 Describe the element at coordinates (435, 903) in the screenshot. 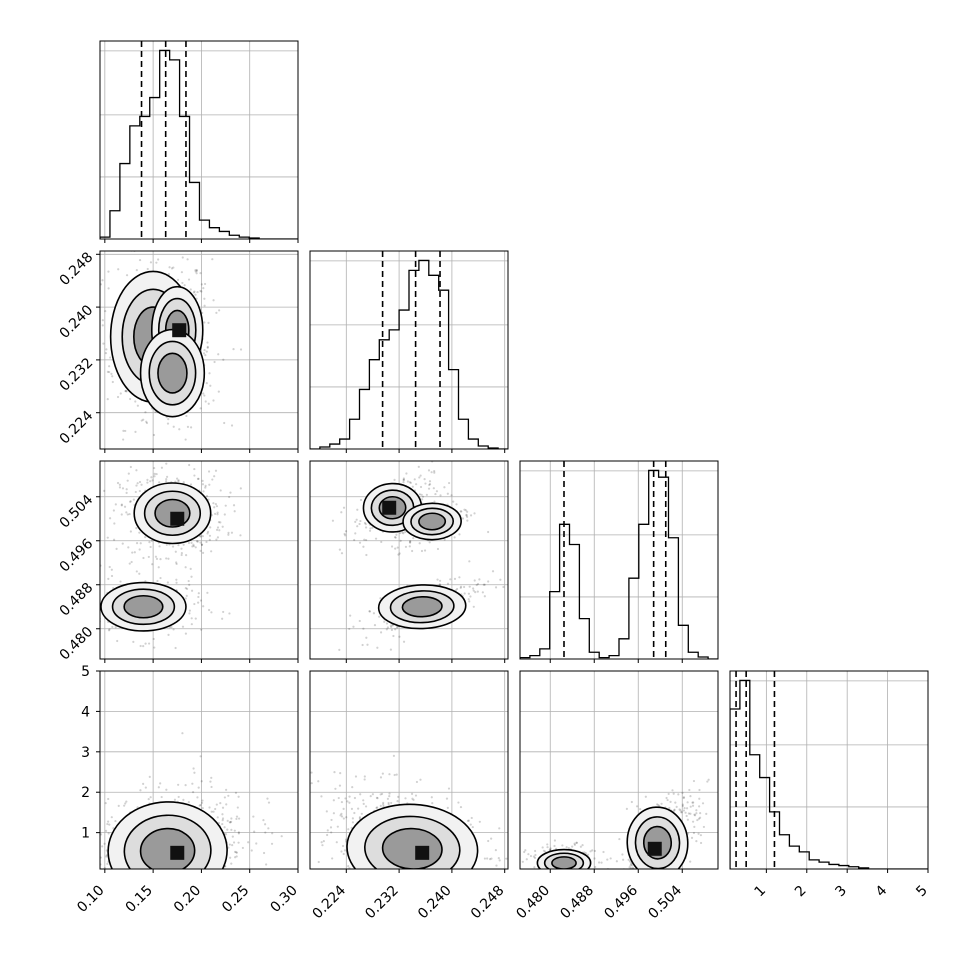

I see `x-tick-label: 0.240` at that location.